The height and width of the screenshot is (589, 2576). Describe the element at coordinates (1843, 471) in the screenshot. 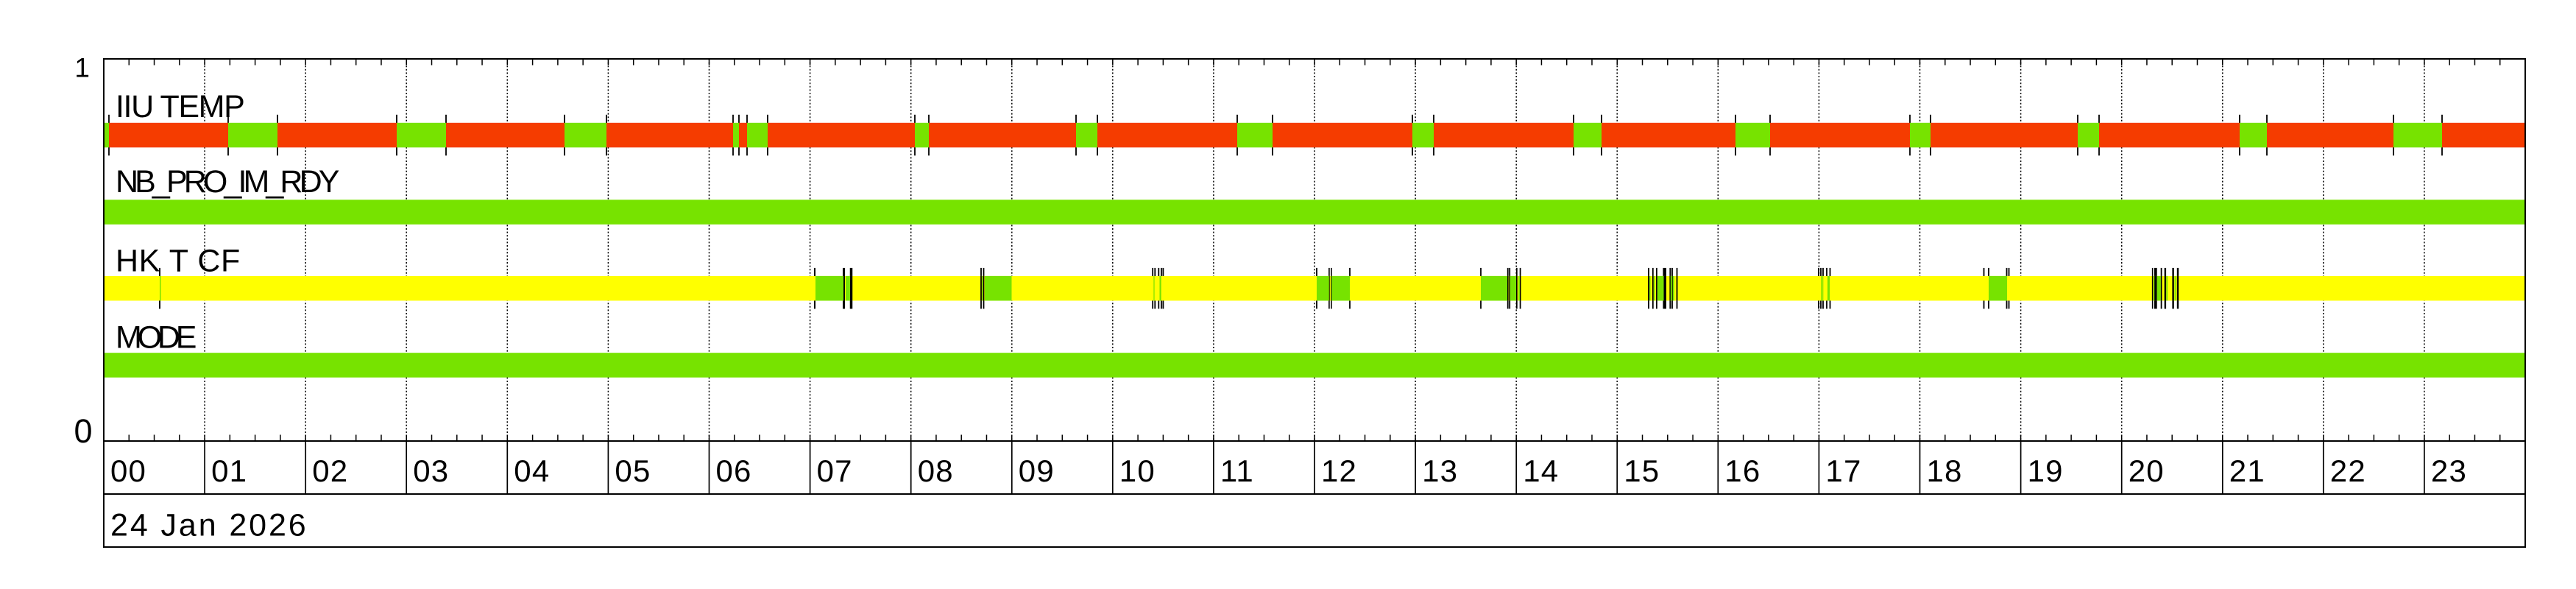

I see `svg-text: 17` at that location.